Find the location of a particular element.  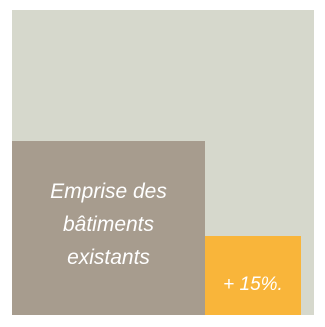

extension-label: + 15%. is located at coordinates (253, 284).